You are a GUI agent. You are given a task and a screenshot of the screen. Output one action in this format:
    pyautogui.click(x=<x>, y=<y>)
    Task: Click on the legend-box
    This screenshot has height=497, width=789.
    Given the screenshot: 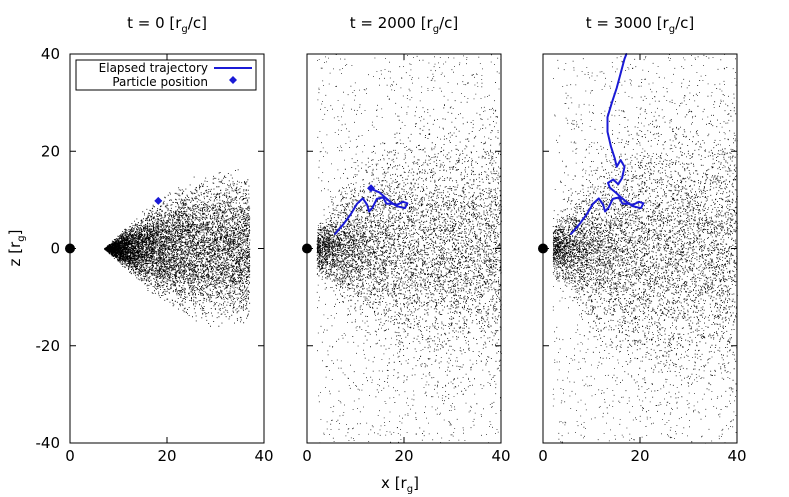 What is the action you would take?
    pyautogui.click(x=166, y=75)
    